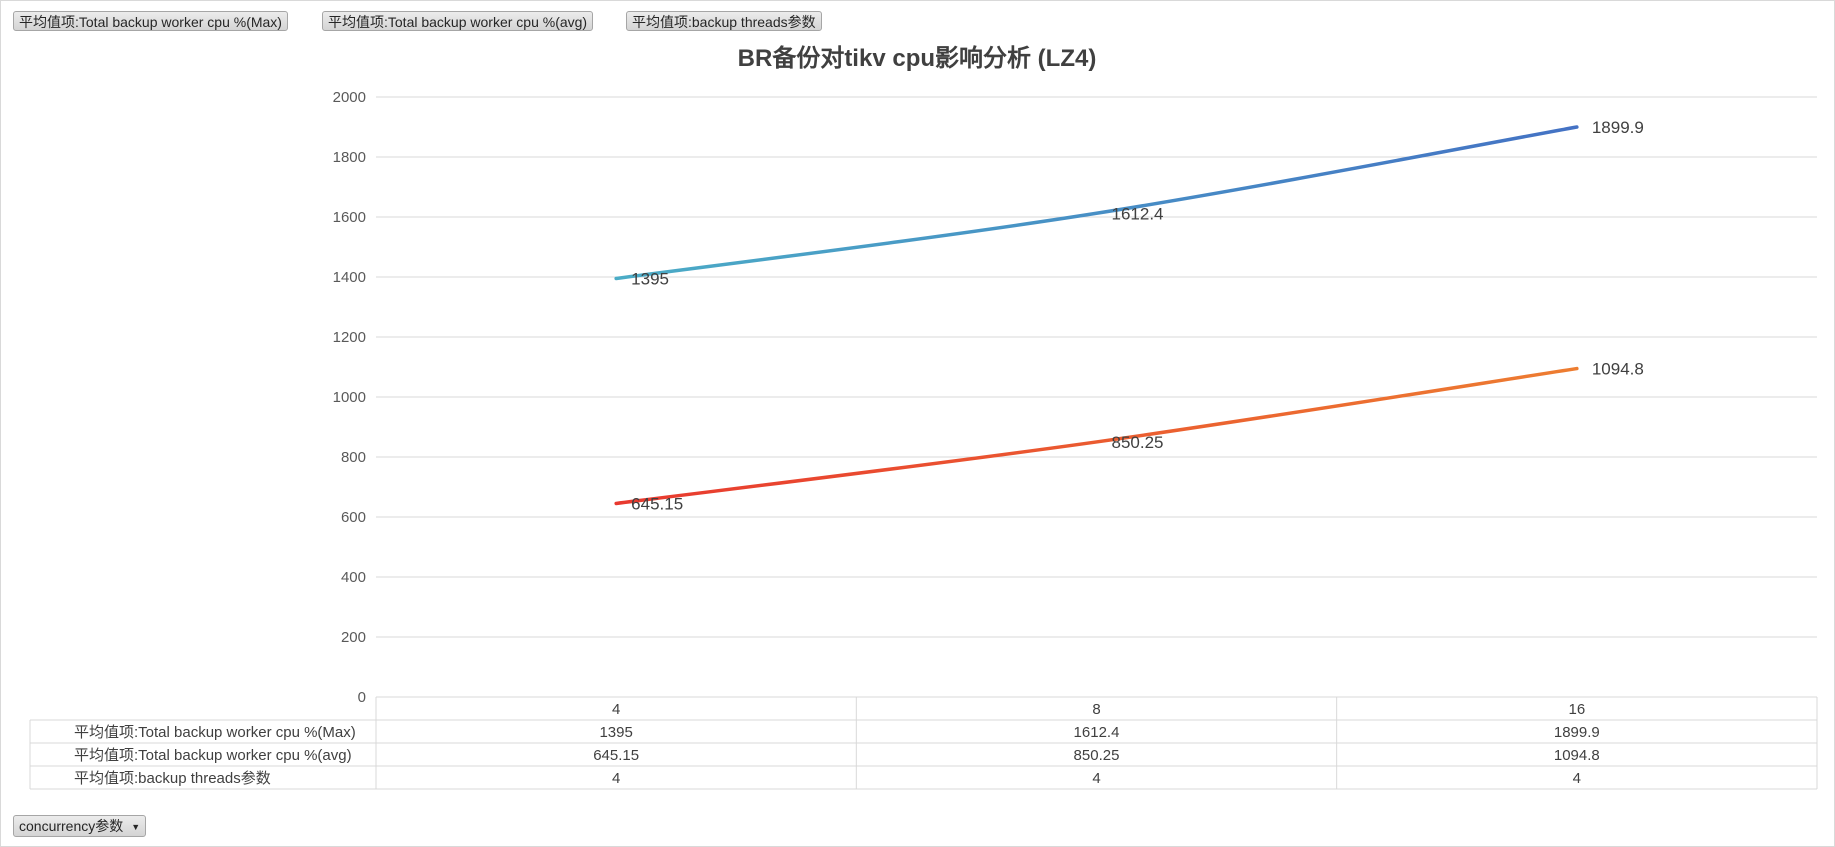  I want to click on y-tick-label: 400, so click(353, 577).